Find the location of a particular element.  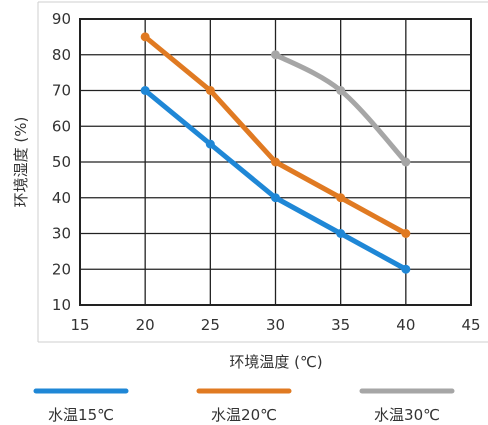

y-tick-label-50: 50 is located at coordinates (61, 162).